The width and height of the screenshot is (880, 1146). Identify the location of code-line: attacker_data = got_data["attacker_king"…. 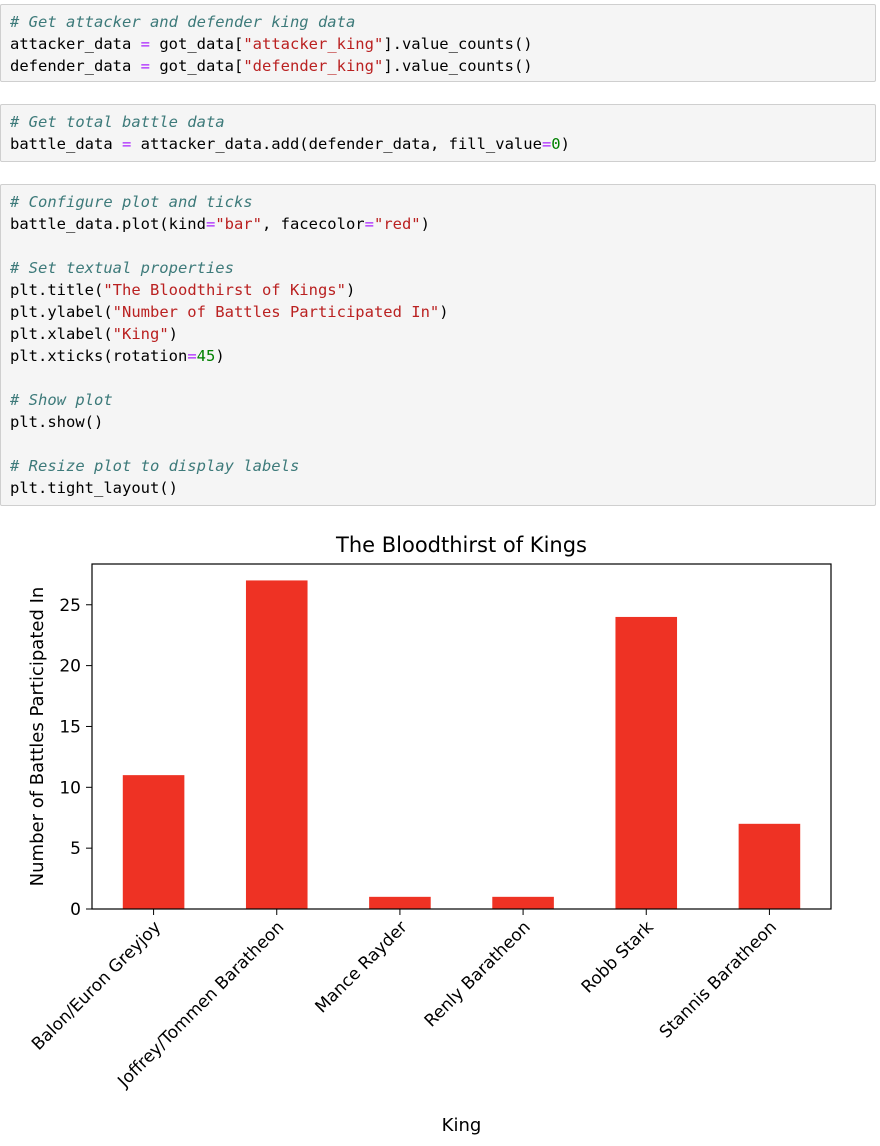
(271, 44).